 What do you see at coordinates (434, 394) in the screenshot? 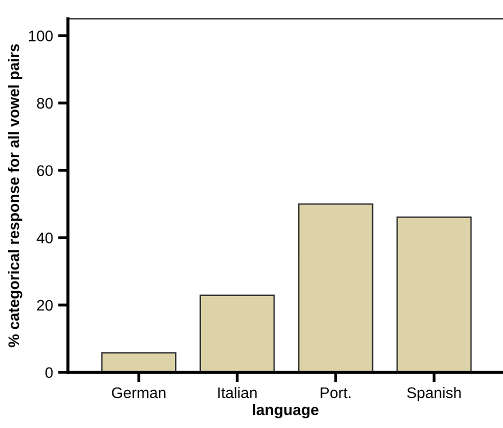
I see `x-tick-label: Spanish` at bounding box center [434, 394].